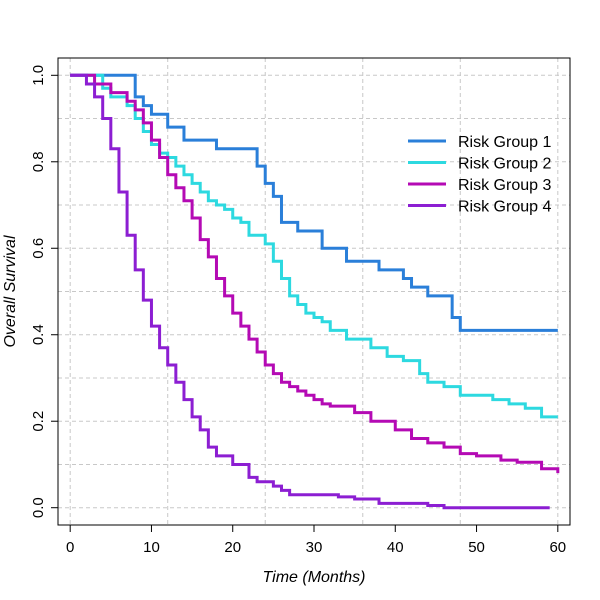  What do you see at coordinates (557, 547) in the screenshot?
I see `x-tick-label: 60` at bounding box center [557, 547].